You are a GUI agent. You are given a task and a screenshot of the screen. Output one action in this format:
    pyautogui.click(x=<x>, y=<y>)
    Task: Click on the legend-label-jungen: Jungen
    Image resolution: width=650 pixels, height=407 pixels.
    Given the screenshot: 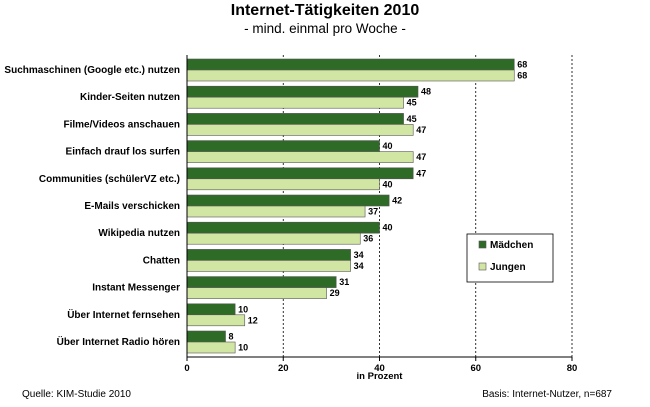 What is the action you would take?
    pyautogui.click(x=508, y=267)
    